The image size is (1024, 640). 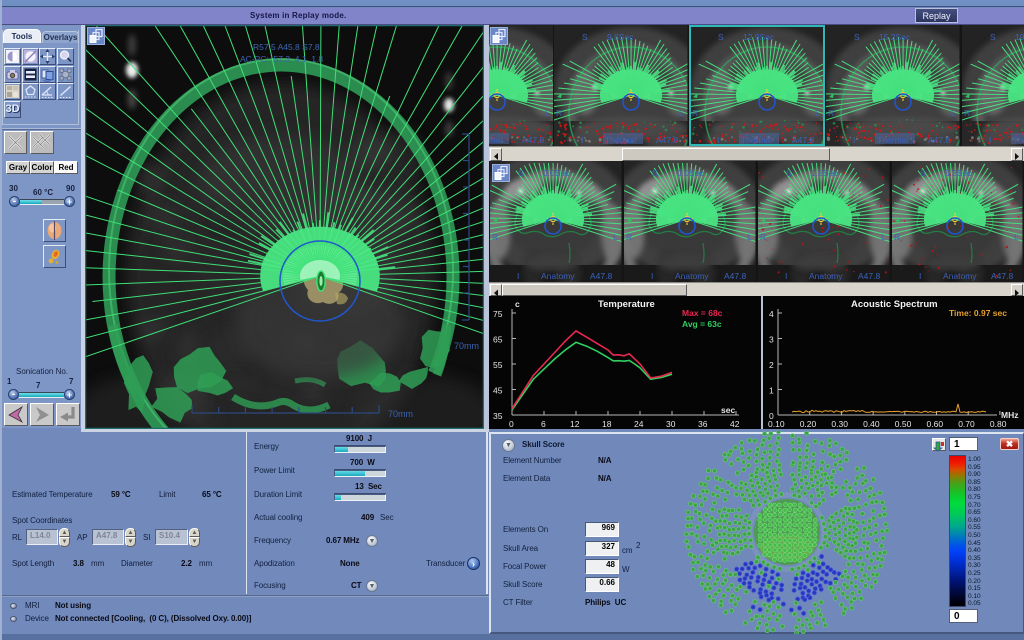 I want to click on svg-text: 19.9Sec, so click(x=1019, y=37).